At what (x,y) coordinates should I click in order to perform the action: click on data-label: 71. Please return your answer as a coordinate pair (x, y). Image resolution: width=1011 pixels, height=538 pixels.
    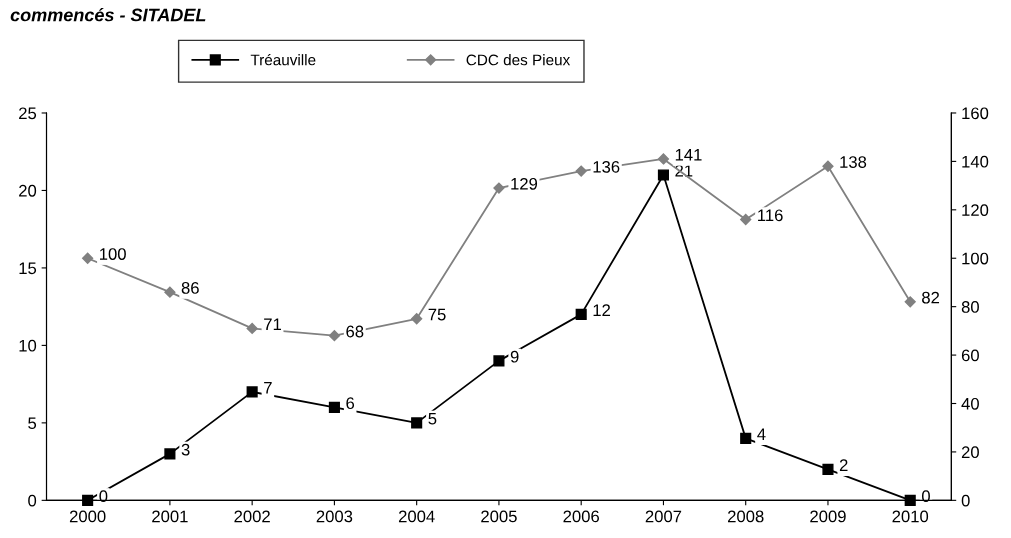
    Looking at the image, I should click on (272, 324).